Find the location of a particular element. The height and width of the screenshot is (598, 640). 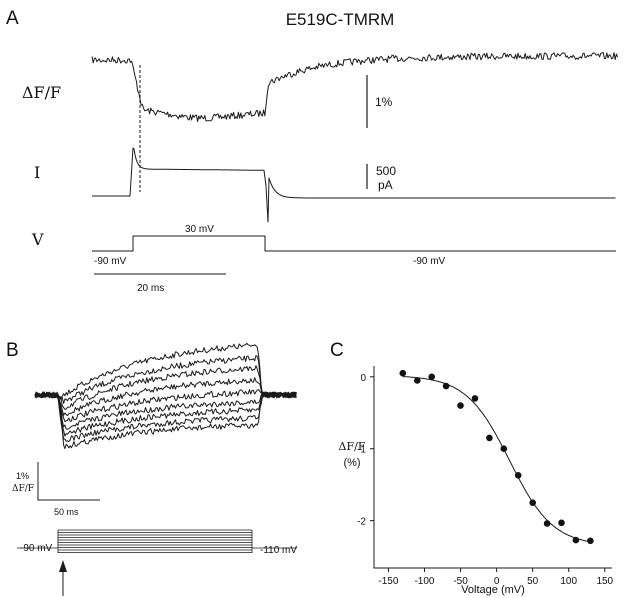

y-tick-label: -2 is located at coordinates (361, 522).